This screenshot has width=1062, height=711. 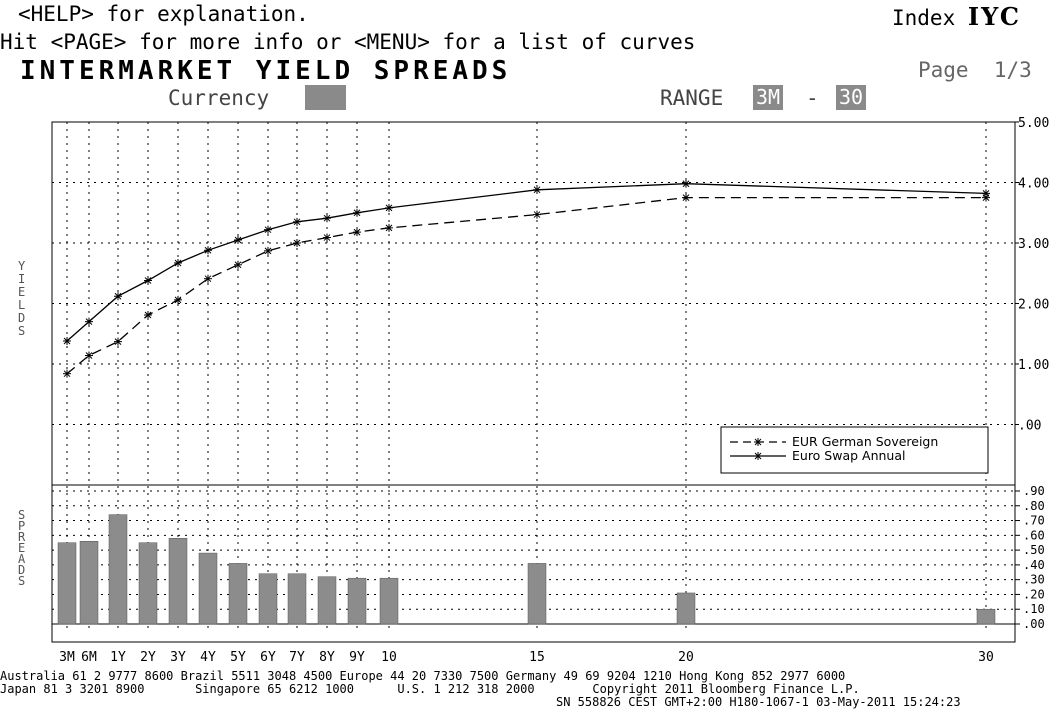 What do you see at coordinates (924, 18) in the screenshot?
I see `index-label: Index` at bounding box center [924, 18].